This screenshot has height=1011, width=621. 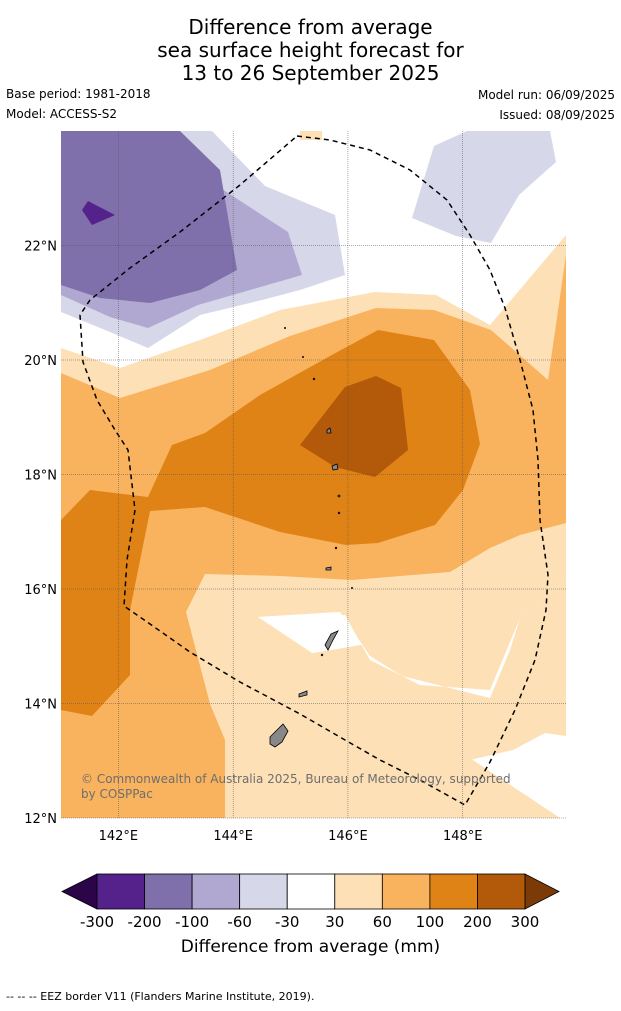 I want to click on lat-tick-label: 20°N, so click(x=40, y=361).